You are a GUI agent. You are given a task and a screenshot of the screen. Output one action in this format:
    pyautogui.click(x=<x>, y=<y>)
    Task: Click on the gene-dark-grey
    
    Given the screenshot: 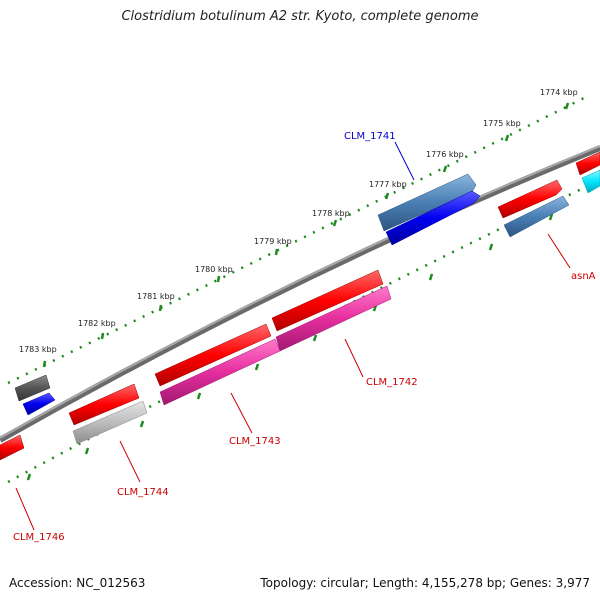 What is the action you would take?
    pyautogui.click(x=32, y=388)
    